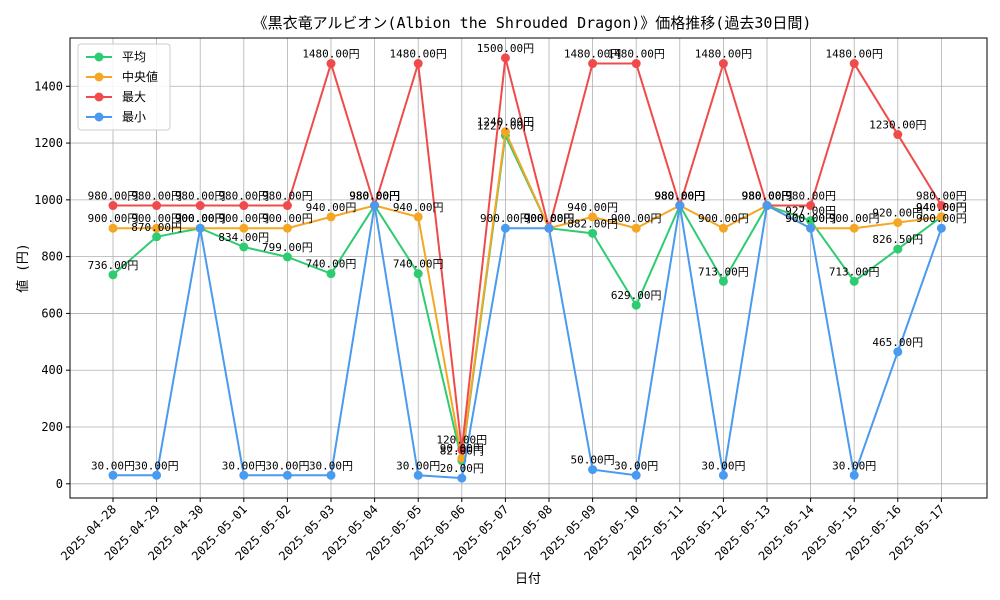 The width and height of the screenshot is (1000, 600). What do you see at coordinates (505, 122) in the screenshot?
I see `data-label: 1240.00円` at bounding box center [505, 122].